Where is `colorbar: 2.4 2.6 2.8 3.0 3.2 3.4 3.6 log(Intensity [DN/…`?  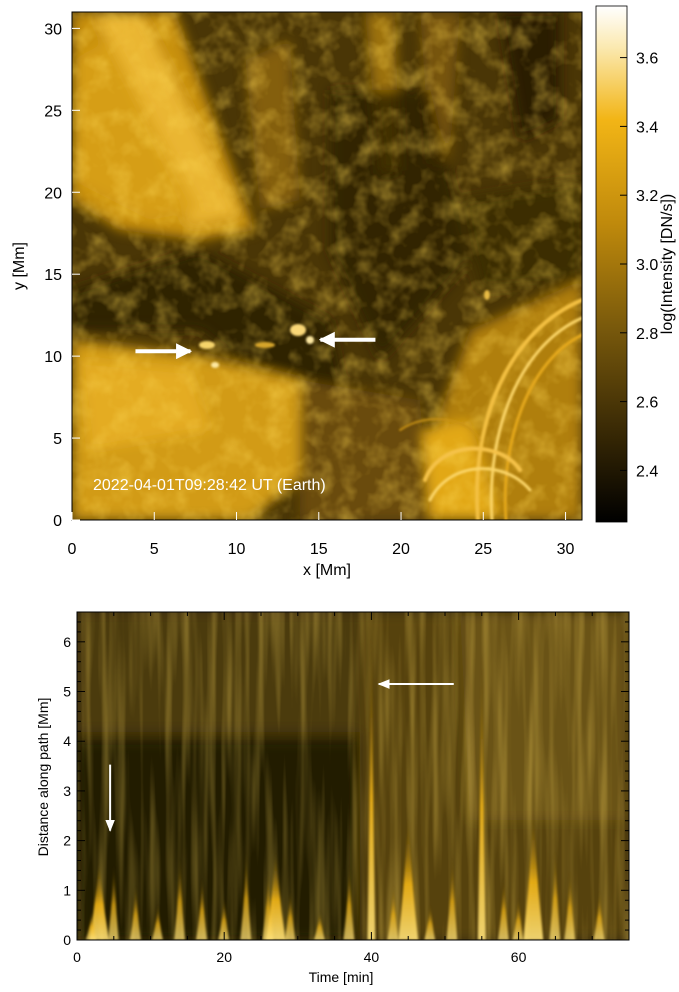
colorbar: 2.4 2.6 2.8 3.0 3.2 3.4 3.6 log(Intensity [DN/… is located at coordinates (635, 264).